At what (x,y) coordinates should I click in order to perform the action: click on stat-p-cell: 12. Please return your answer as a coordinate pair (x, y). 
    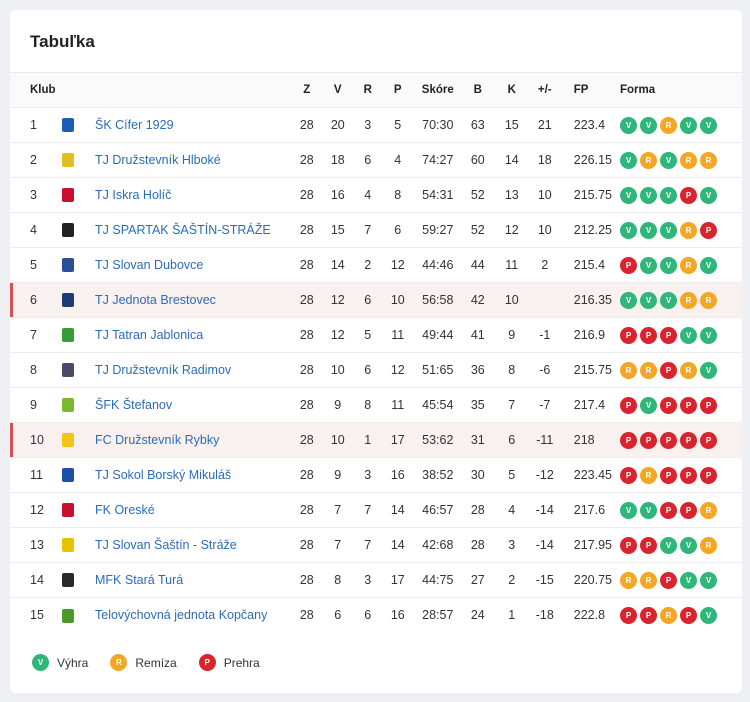
    Looking at the image, I should click on (397, 370).